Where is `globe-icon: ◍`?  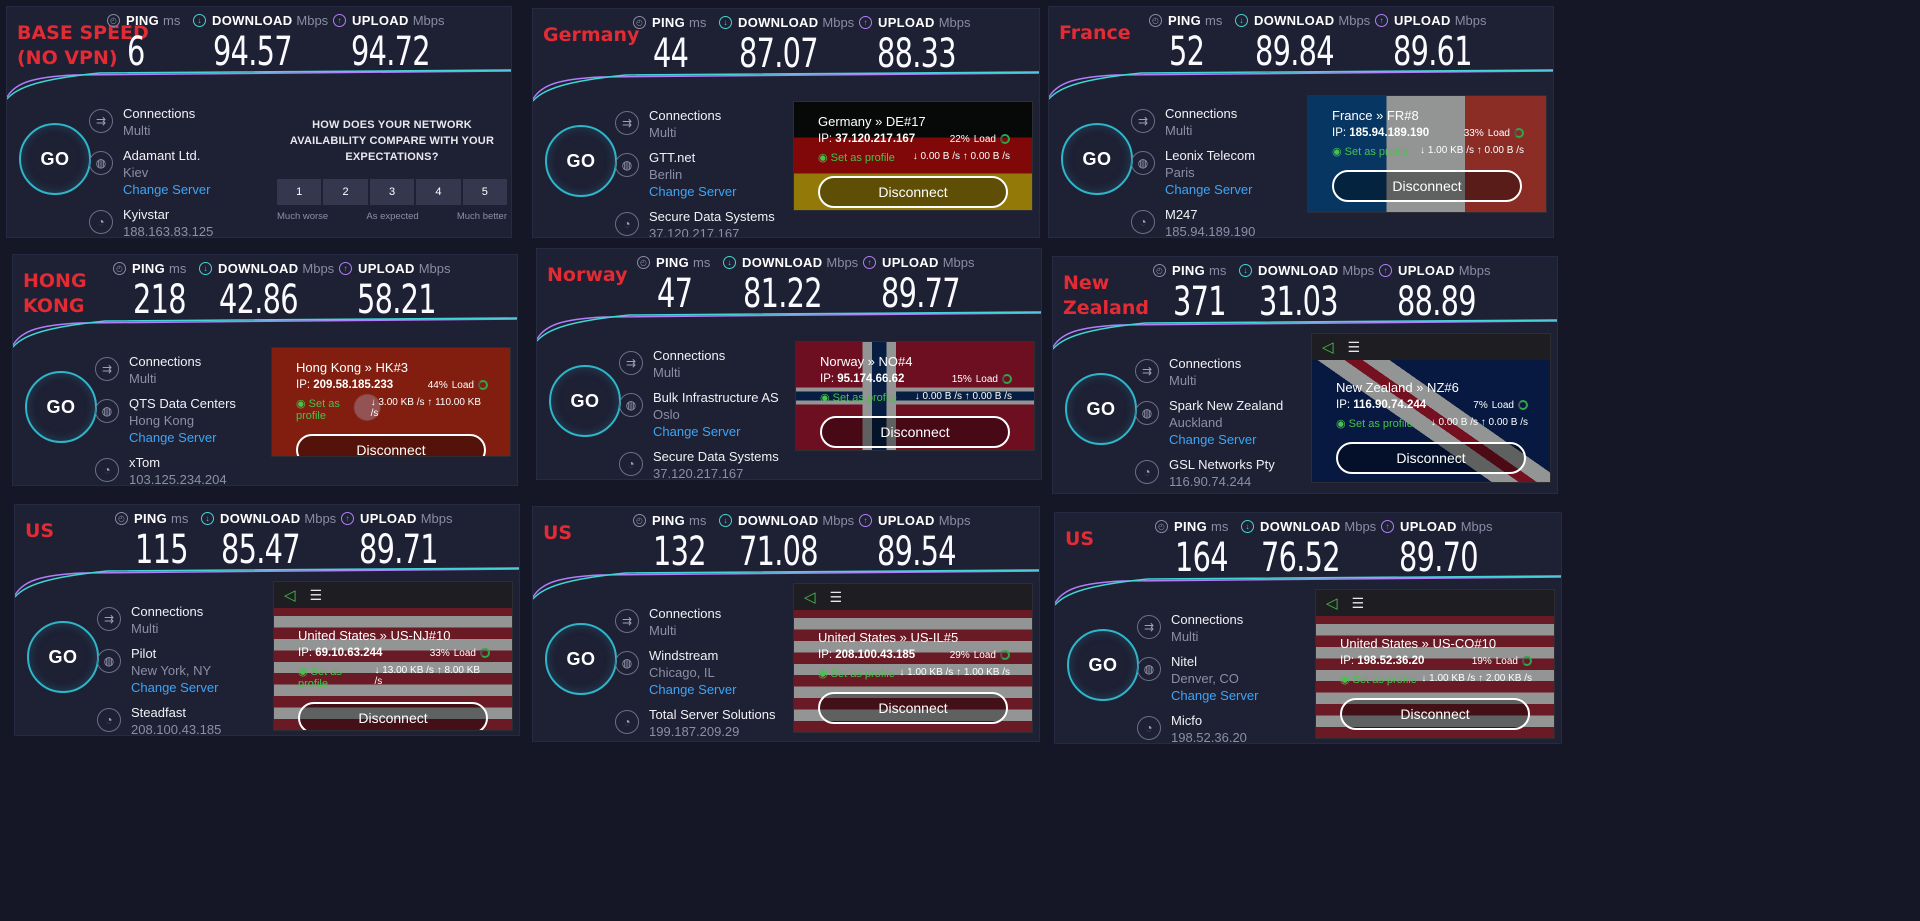 globe-icon: ◍ is located at coordinates (1147, 413).